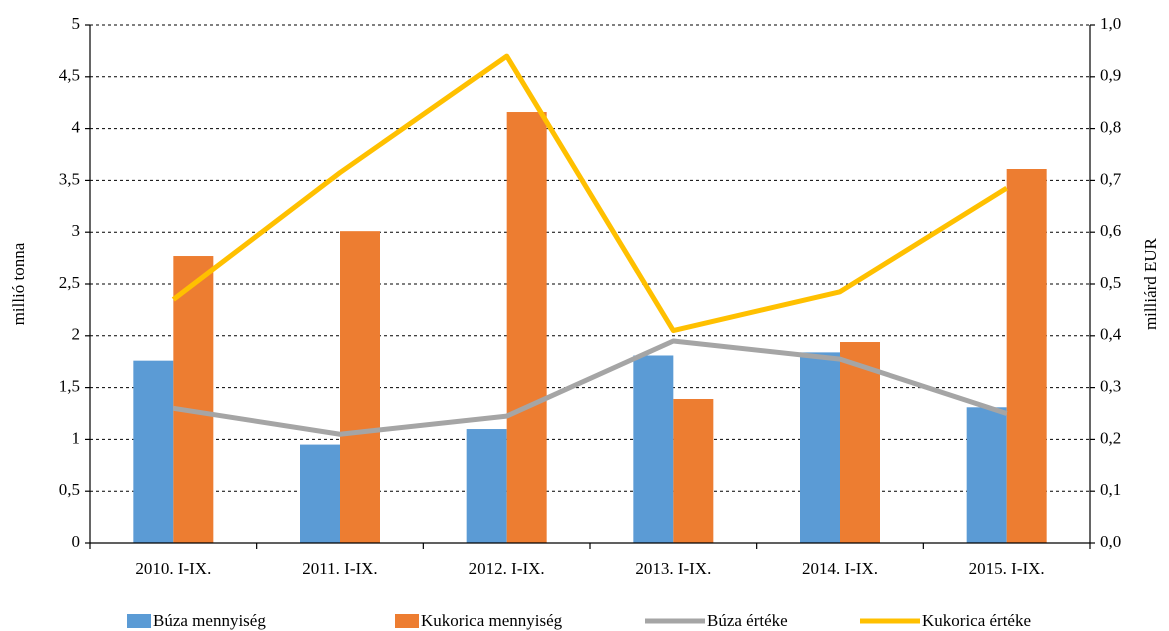 The height and width of the screenshot is (631, 1169). I want to click on y2-tick-label: 0,6, so click(1110, 230).